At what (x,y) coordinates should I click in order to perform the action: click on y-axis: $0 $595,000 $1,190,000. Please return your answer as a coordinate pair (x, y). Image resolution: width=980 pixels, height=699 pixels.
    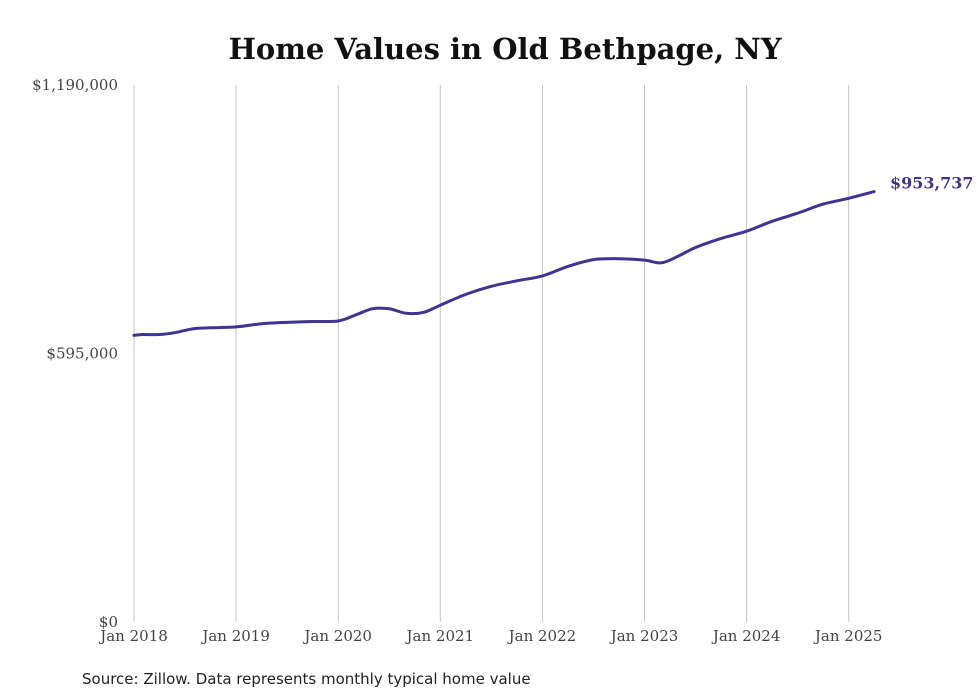
    Looking at the image, I should click on (75, 353).